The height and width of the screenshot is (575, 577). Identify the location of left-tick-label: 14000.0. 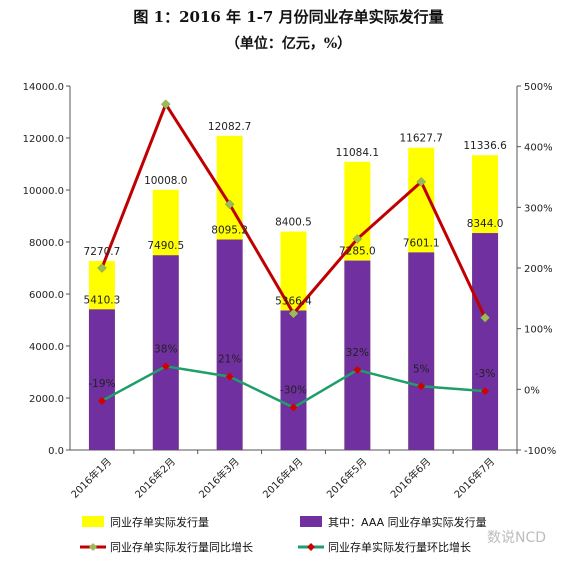
(43, 87).